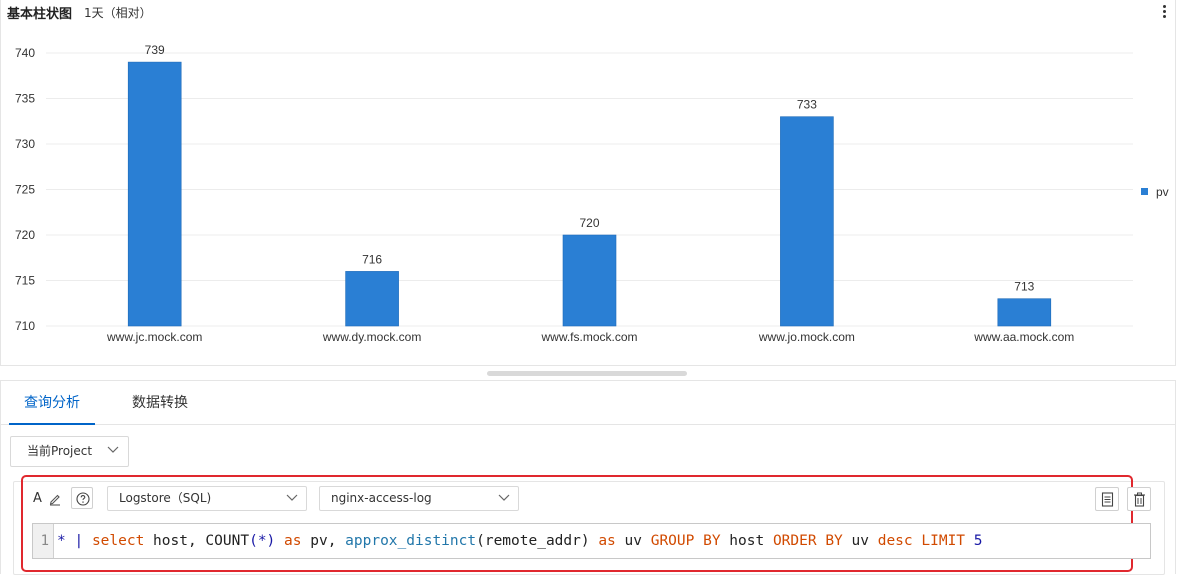 This screenshot has width=1180, height=575. What do you see at coordinates (52, 403) in the screenshot?
I see `tab-query-analysis: 查询分析` at bounding box center [52, 403].